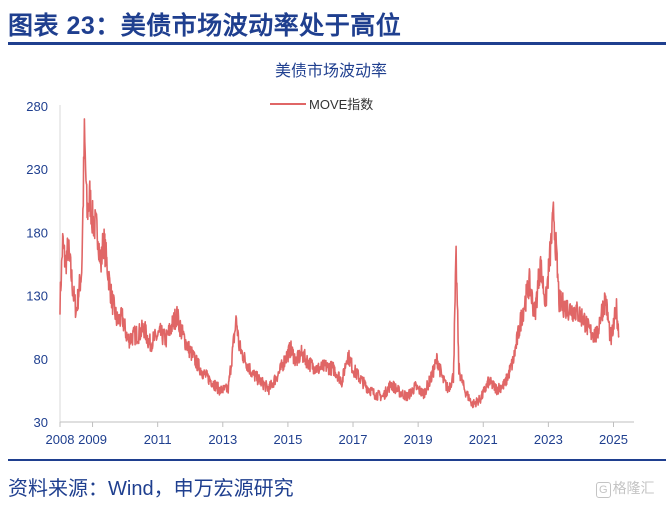 Image resolution: width=672 pixels, height=505 pixels. Describe the element at coordinates (205, 26) in the screenshot. I see `figure-title: 图表 23：美债市场波动率处于高位` at that location.